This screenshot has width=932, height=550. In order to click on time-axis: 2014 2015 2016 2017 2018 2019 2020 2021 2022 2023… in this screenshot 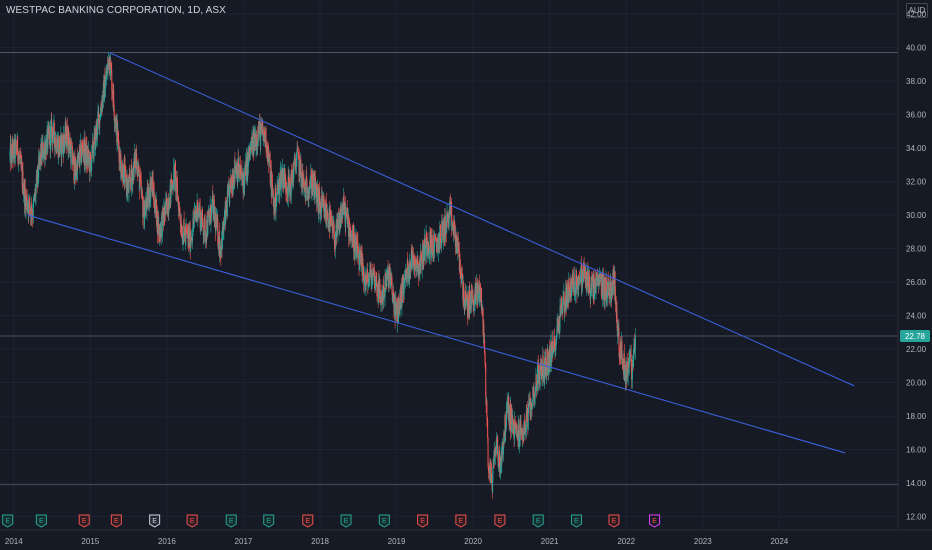, I will do `click(397, 541)`.